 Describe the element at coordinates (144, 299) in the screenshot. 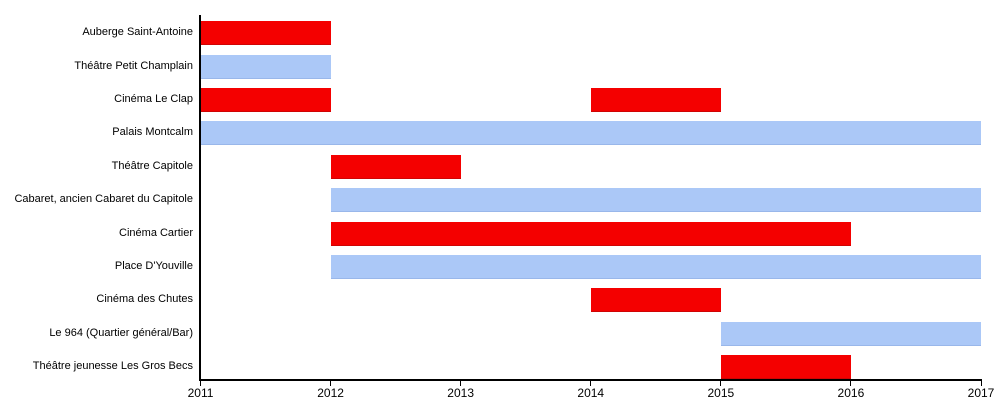

I see `row-label: Cinéma des Chutes` at that location.